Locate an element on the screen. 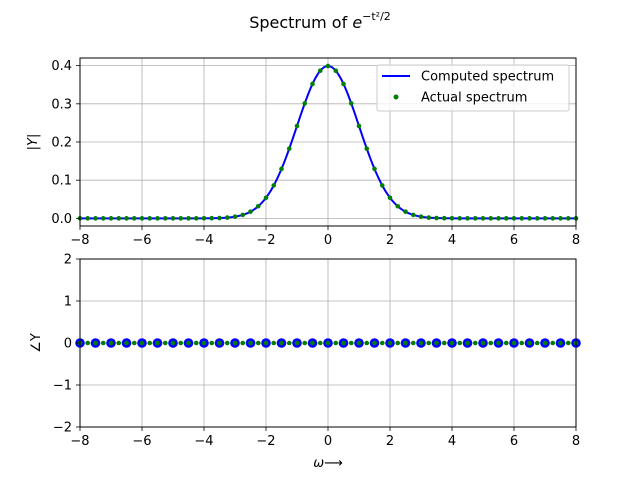 Image resolution: width=640 pixels, height=480 pixels. y-tick-label: 0.2 is located at coordinates (61, 143).